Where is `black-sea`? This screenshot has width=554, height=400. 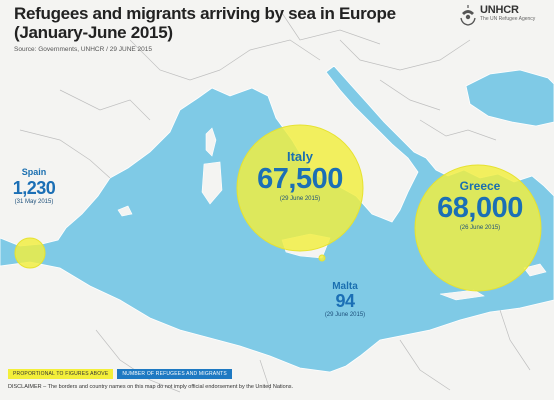 black-sea is located at coordinates (509, 98).